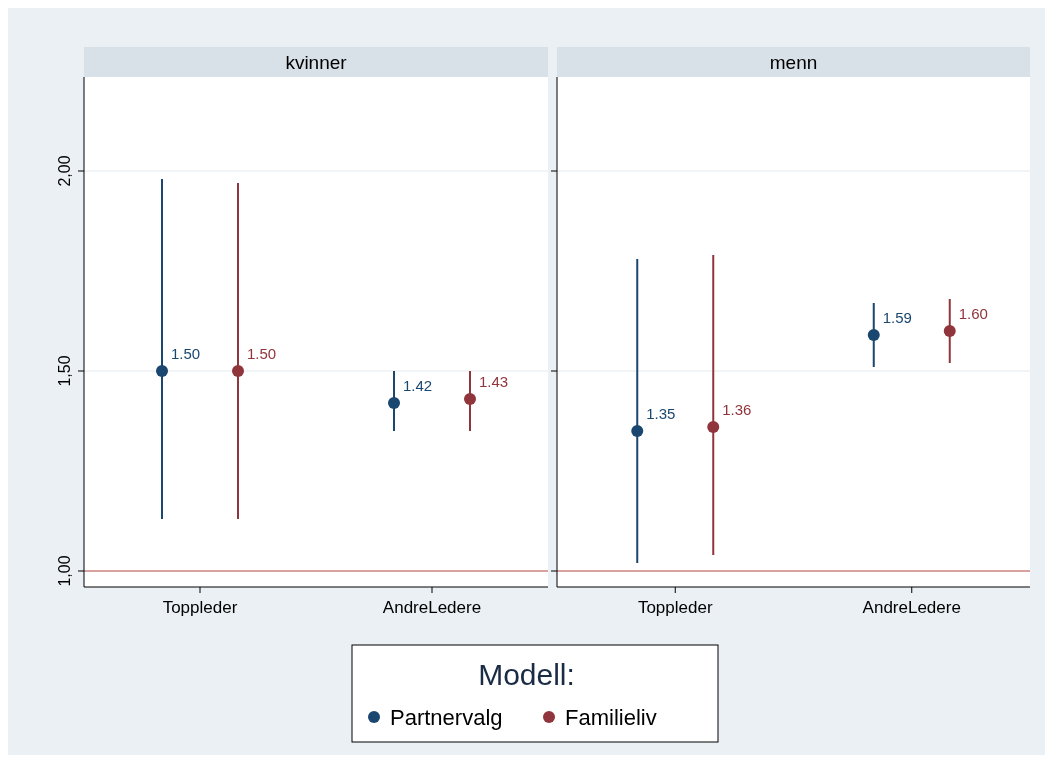  I want to click on data-label: 1.43, so click(494, 381).